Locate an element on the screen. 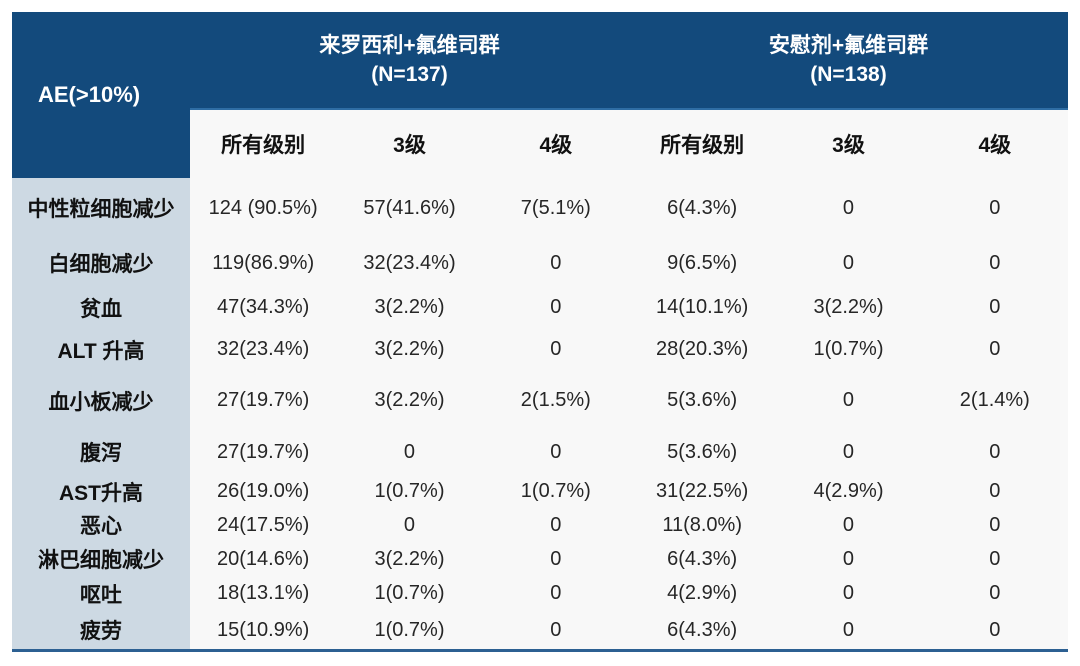  table-row: 淋巴细胞减少 20(14.6%) 3(2.2%) 0 6(4.3%) 0 0 is located at coordinates (540, 559).